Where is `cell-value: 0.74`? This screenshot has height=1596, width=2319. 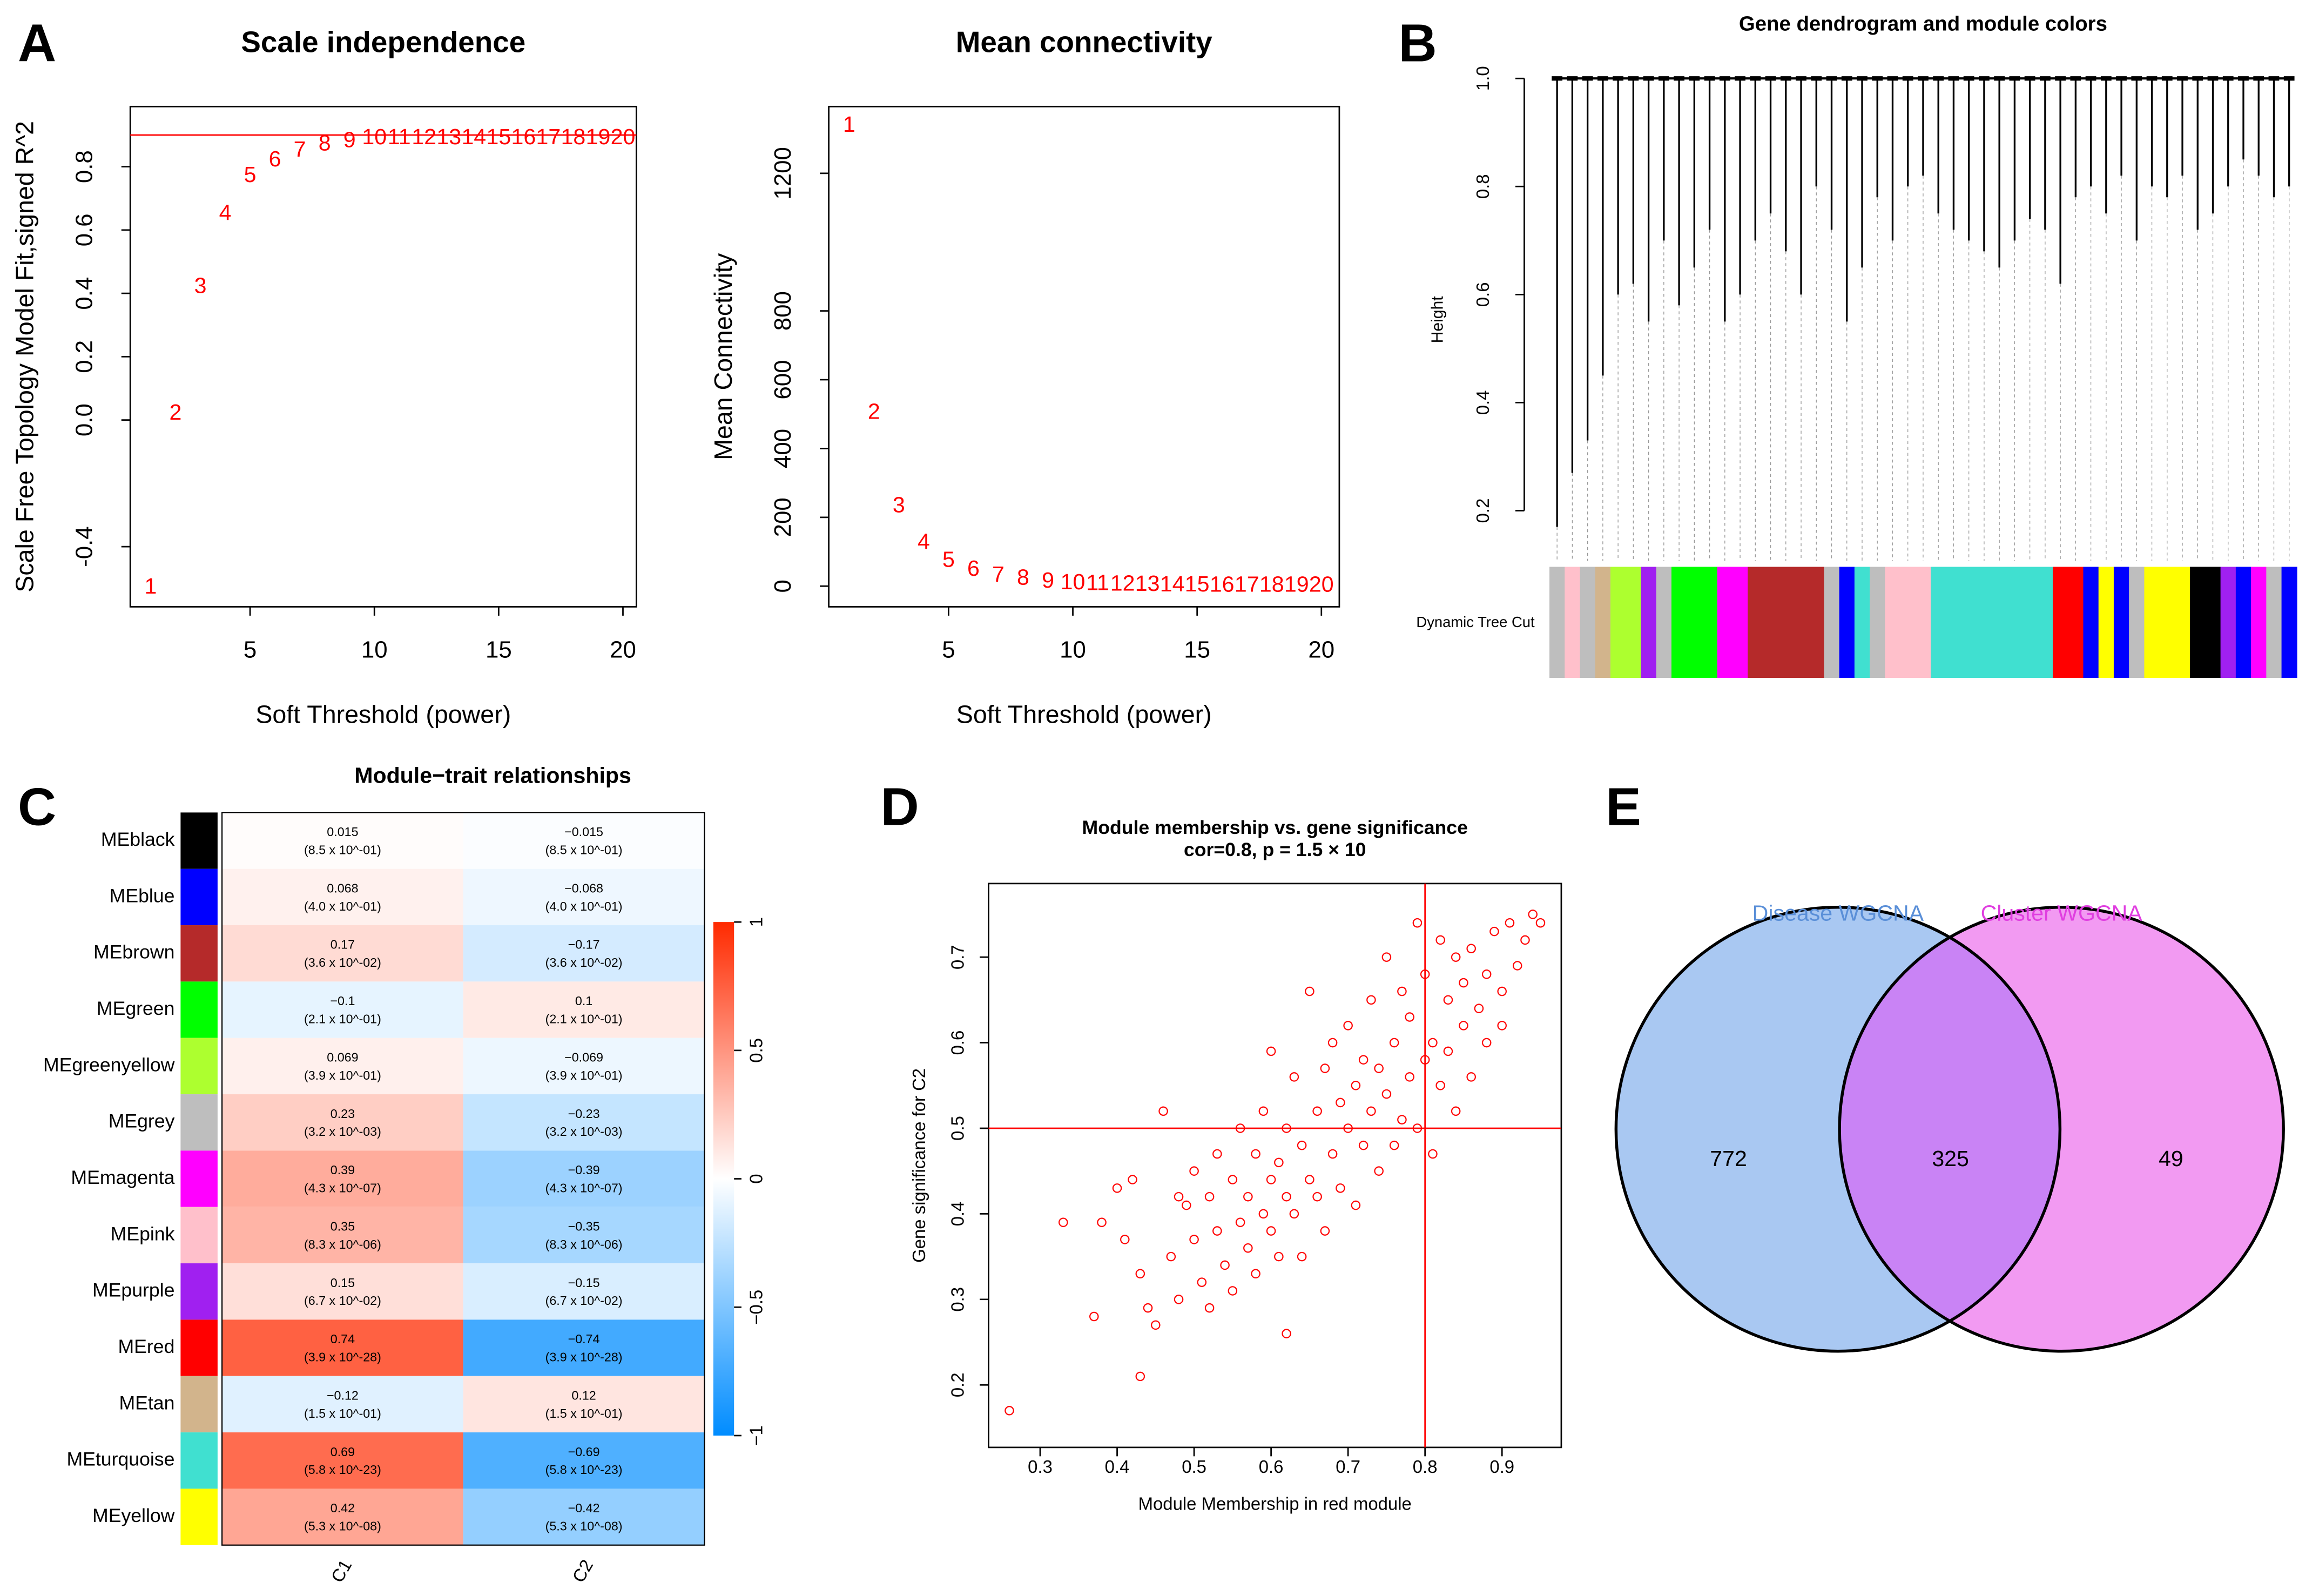
cell-value: 0.74 is located at coordinates (343, 1339).